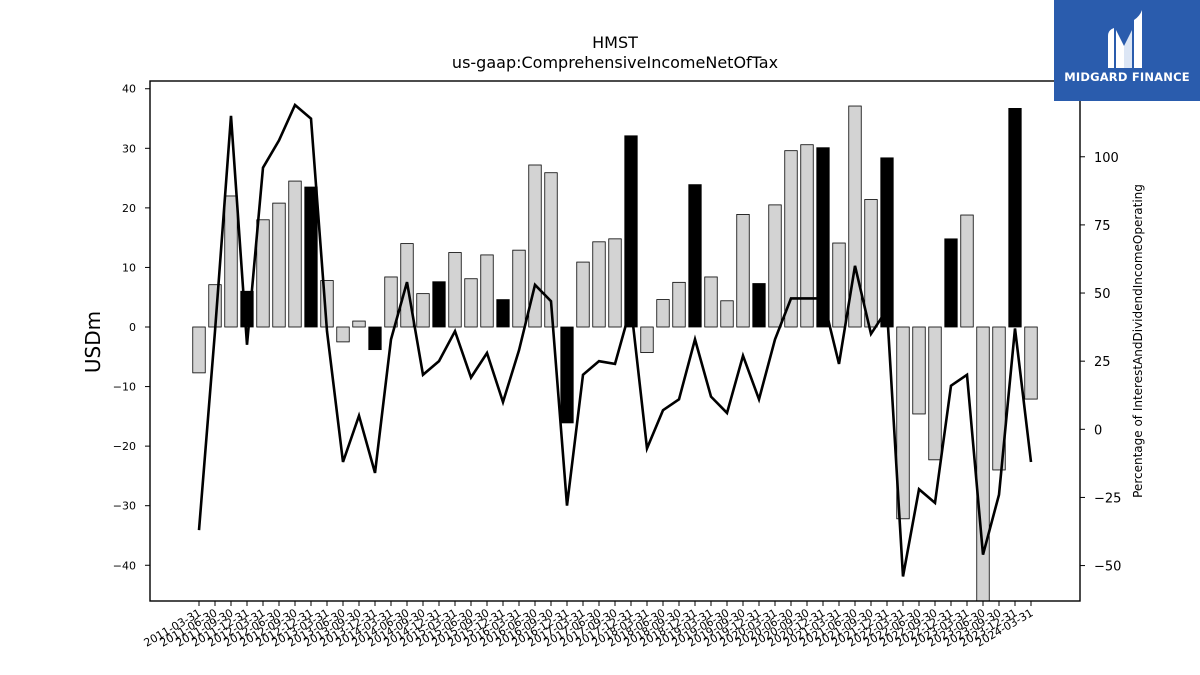 The height and width of the screenshot is (675, 1200). What do you see at coordinates (1107, 567) in the screenshot?
I see `y2-tick-label: −50` at bounding box center [1107, 567].